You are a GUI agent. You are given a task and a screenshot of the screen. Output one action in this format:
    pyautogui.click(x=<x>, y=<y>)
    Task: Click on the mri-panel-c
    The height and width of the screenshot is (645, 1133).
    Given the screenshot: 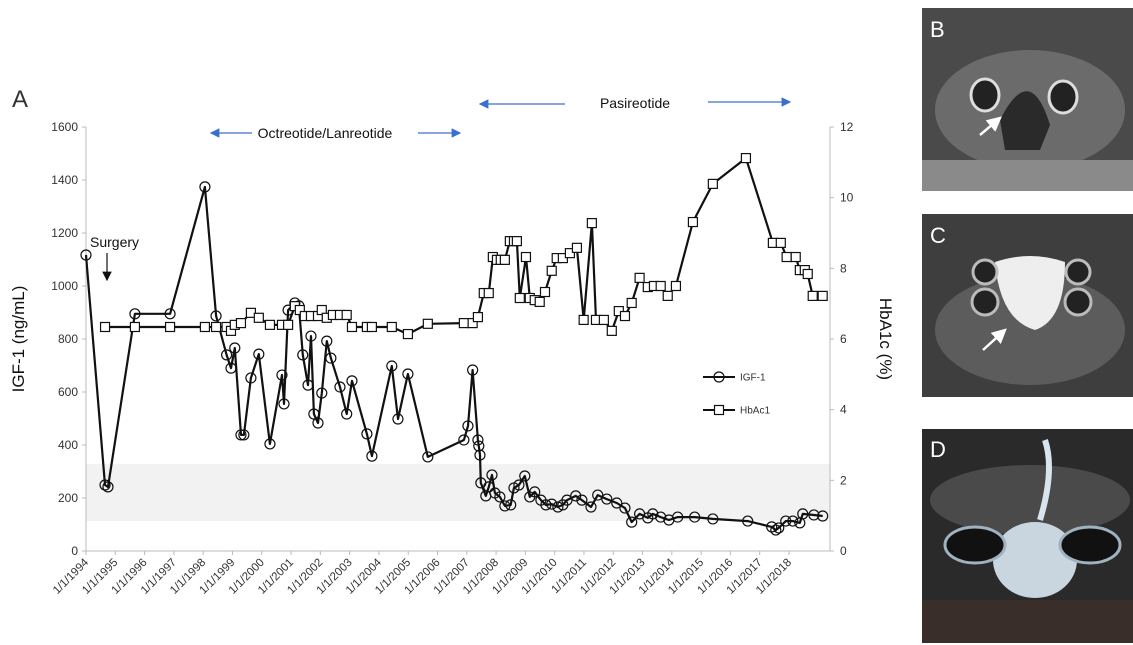 What is the action you would take?
    pyautogui.click(x=1027, y=305)
    